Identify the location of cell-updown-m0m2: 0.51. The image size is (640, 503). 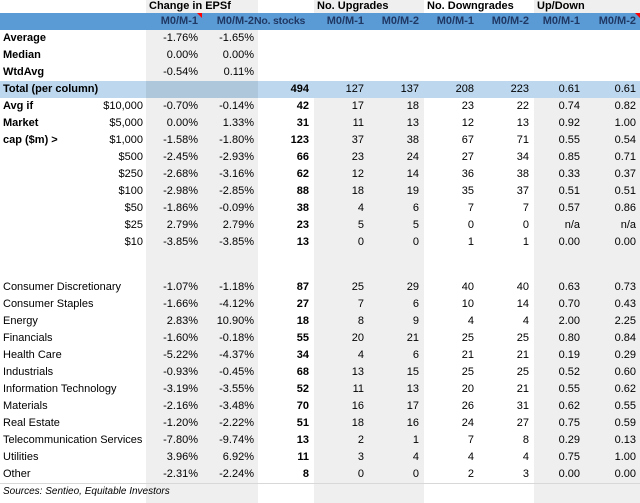
(613, 191).